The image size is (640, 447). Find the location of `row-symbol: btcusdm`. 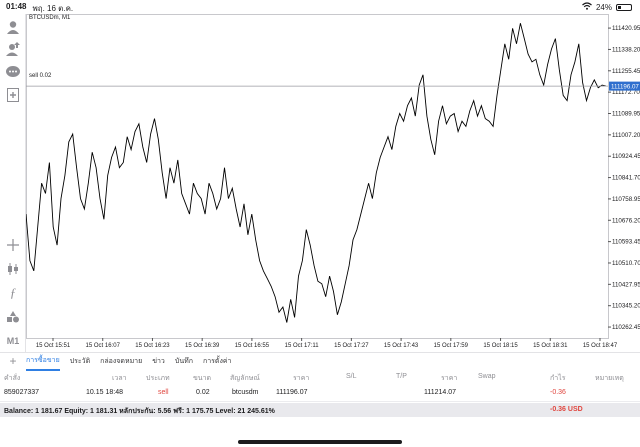

row-symbol: btcusdm is located at coordinates (245, 392).